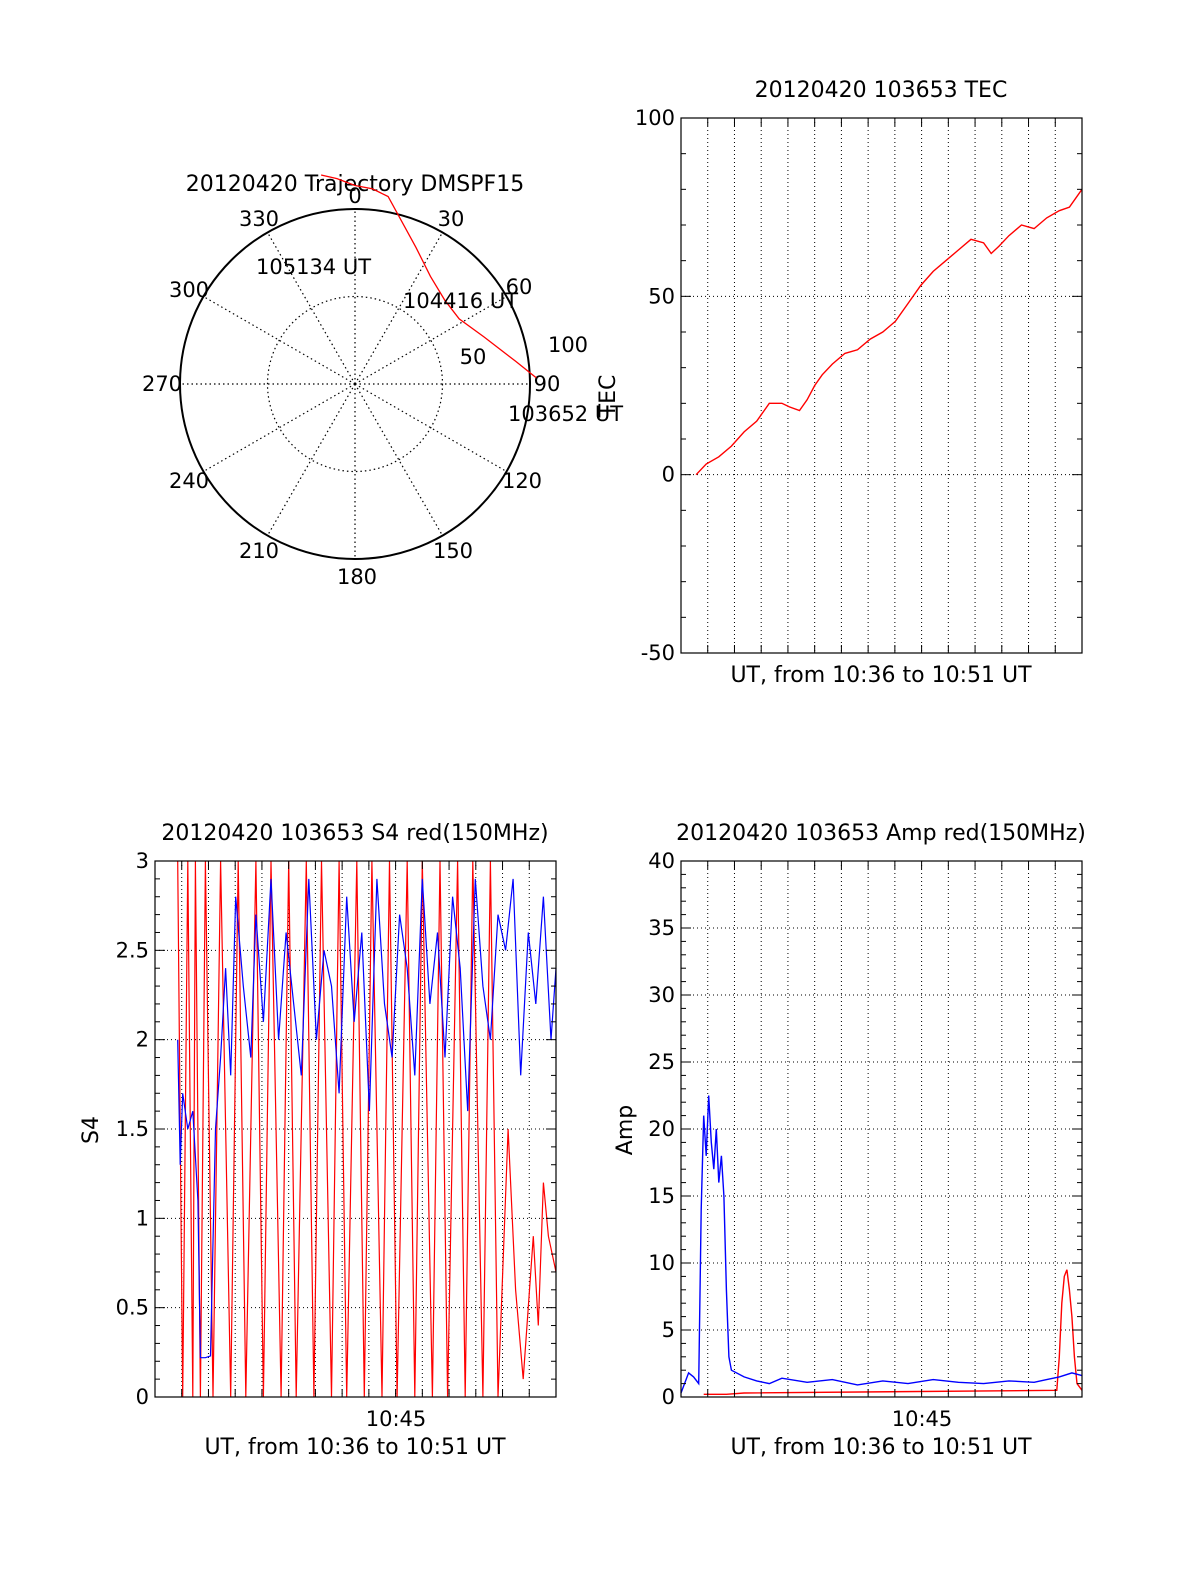  I want to click on polar-azimuth-label: 330, so click(259, 219).